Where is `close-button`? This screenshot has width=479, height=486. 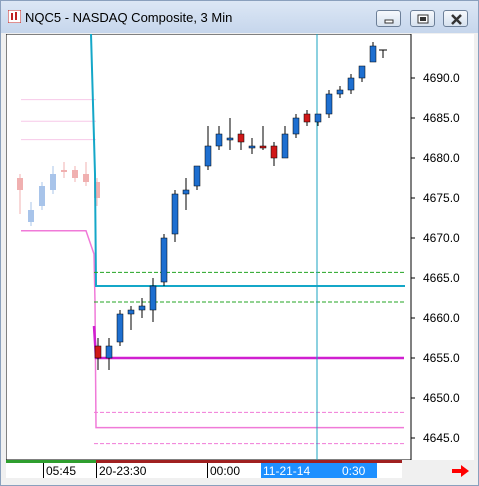 close-button is located at coordinates (455, 18).